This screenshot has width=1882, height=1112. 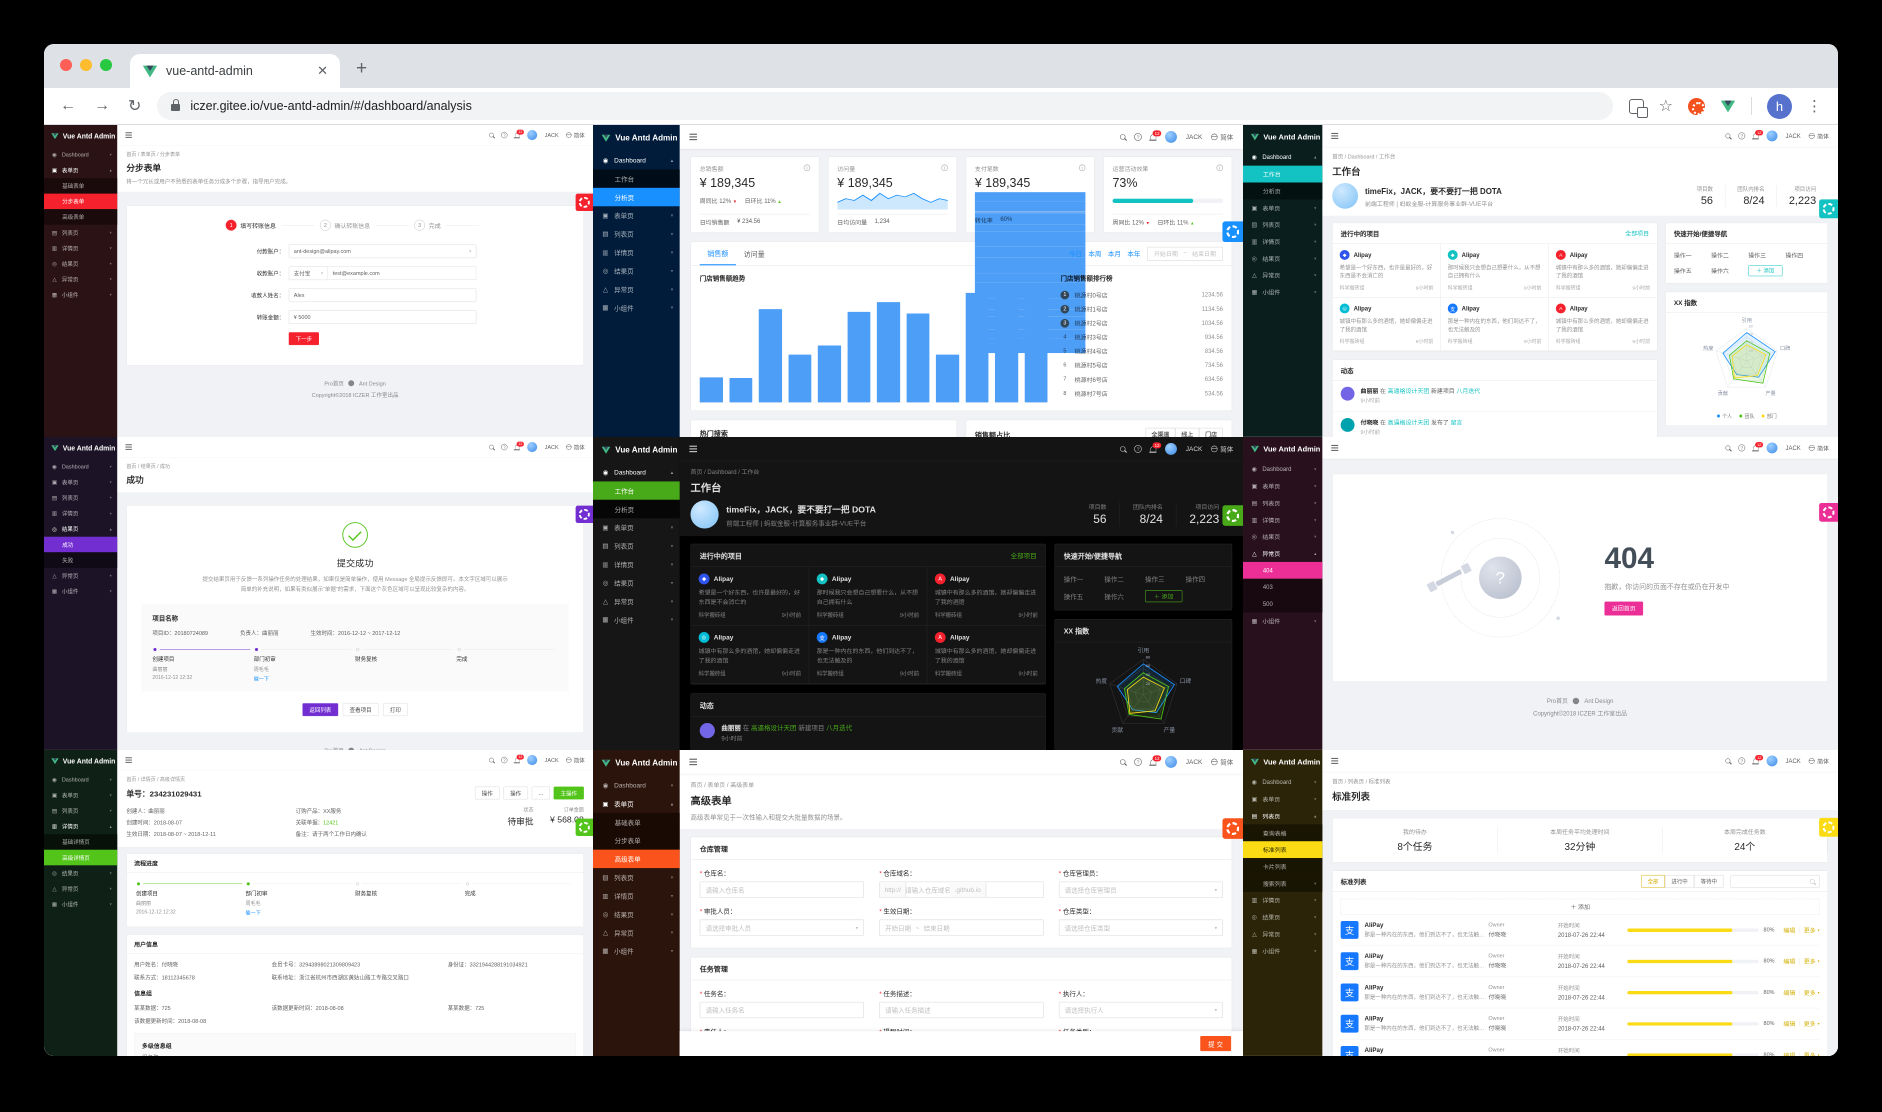 I want to click on sidebar-menu-item: ▥ 详情页 ▴, so click(x=81, y=826).